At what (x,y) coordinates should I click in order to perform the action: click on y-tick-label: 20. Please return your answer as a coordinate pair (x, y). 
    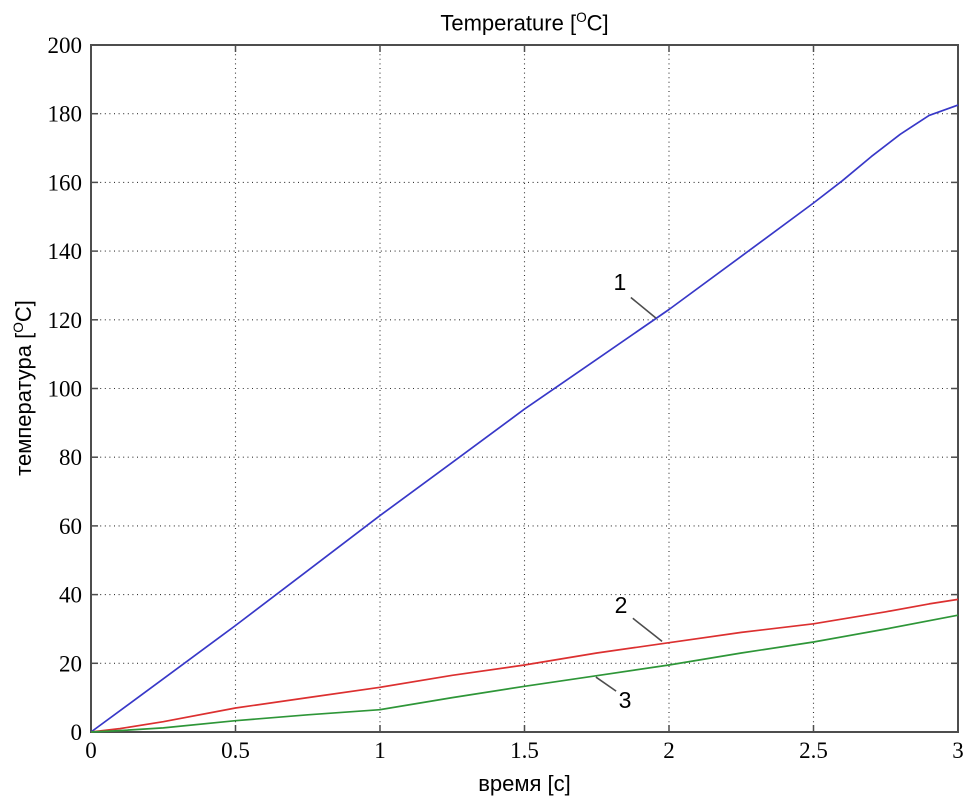
    Looking at the image, I should click on (70, 663).